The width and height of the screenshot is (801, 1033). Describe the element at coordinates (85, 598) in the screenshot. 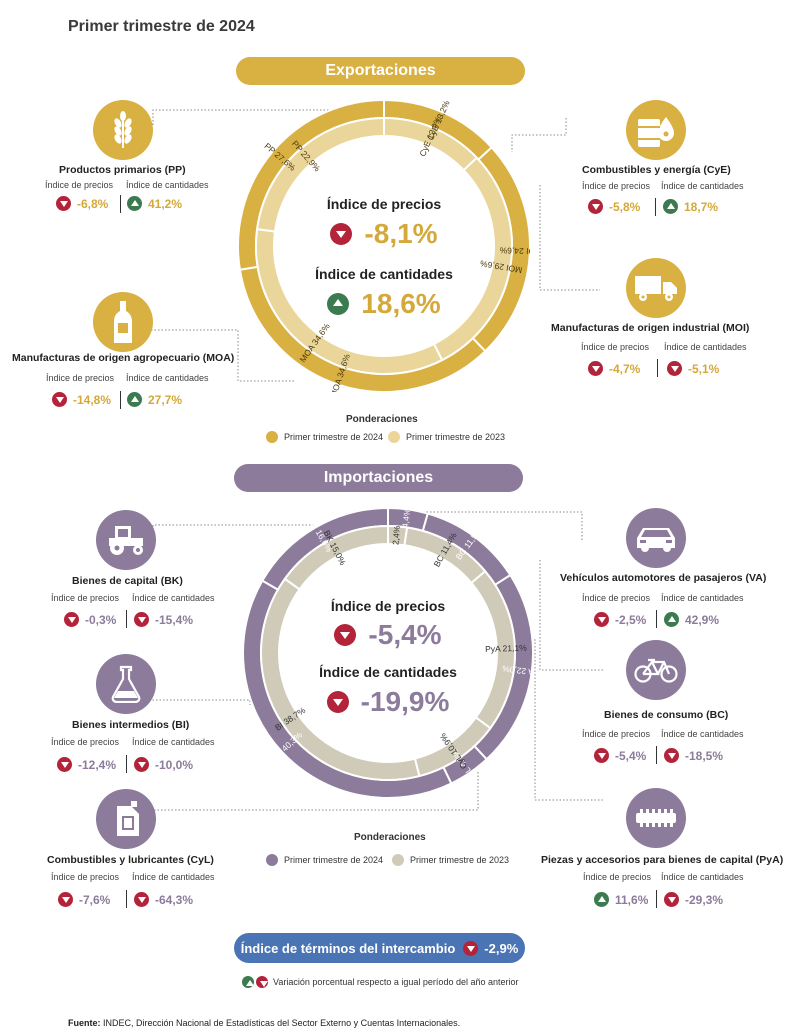

I see `bk-price-subhead: Índice de precios` at that location.